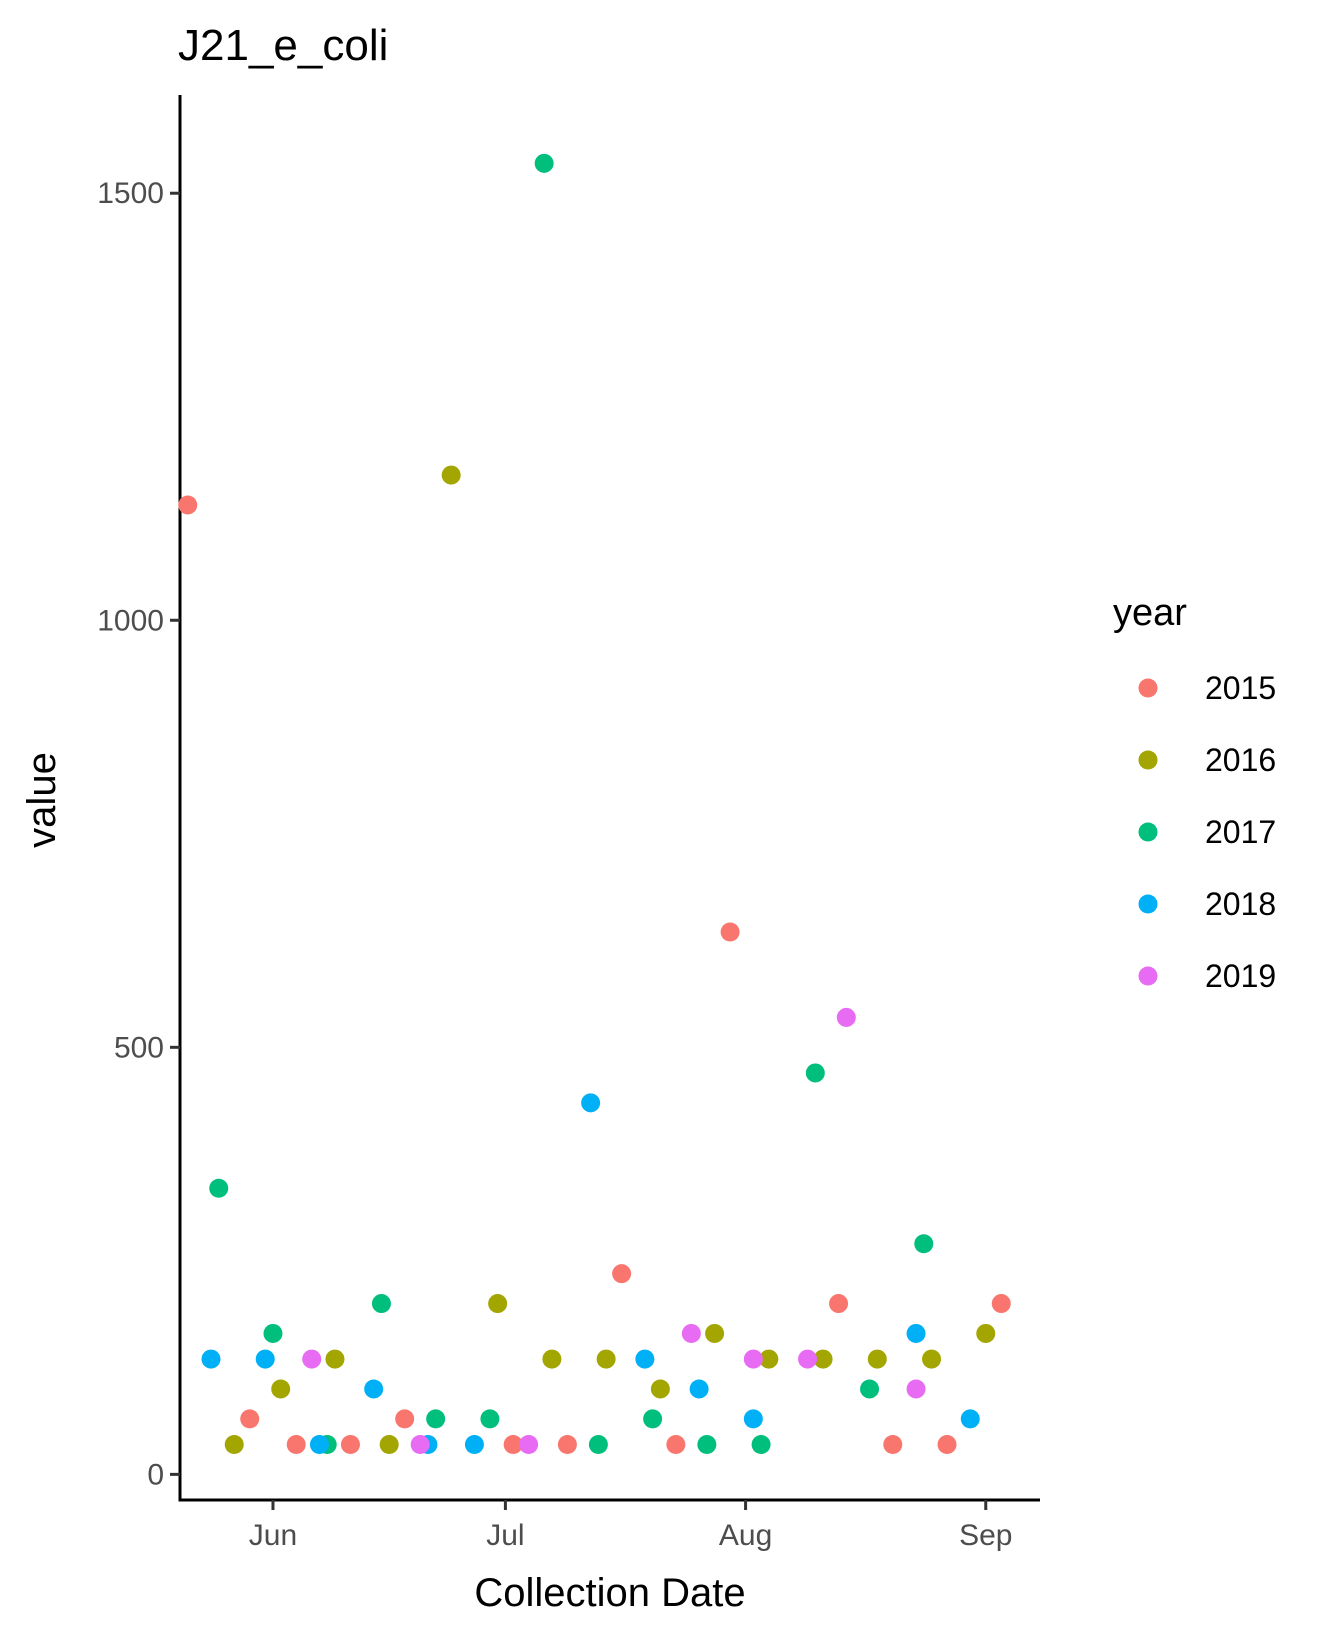 The image size is (1333, 1633). Describe the element at coordinates (1148, 904) in the screenshot. I see `legend-key-2018` at that location.